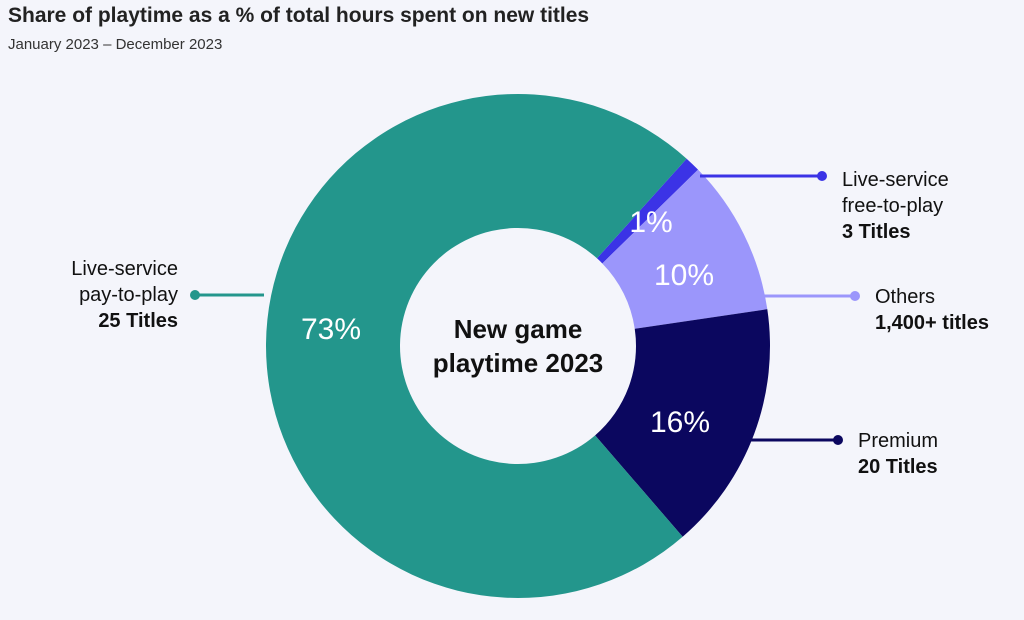 The image size is (1024, 620). What do you see at coordinates (680, 422) in the screenshot?
I see `slice-value-label: 16%` at bounding box center [680, 422].